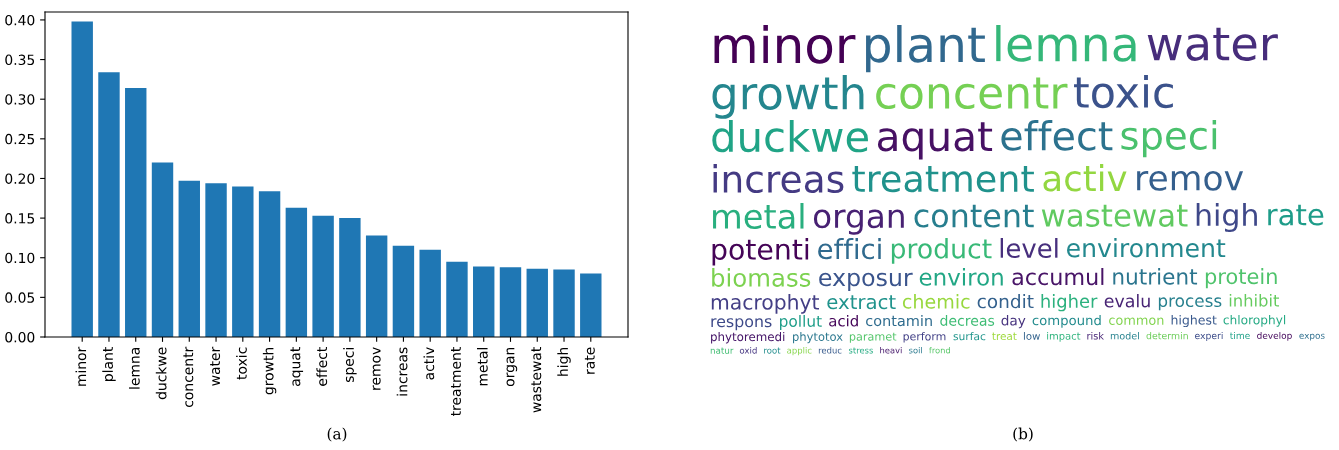 The image size is (1339, 450). What do you see at coordinates (790, 136) in the screenshot?
I see `text: duckwe` at bounding box center [790, 136].